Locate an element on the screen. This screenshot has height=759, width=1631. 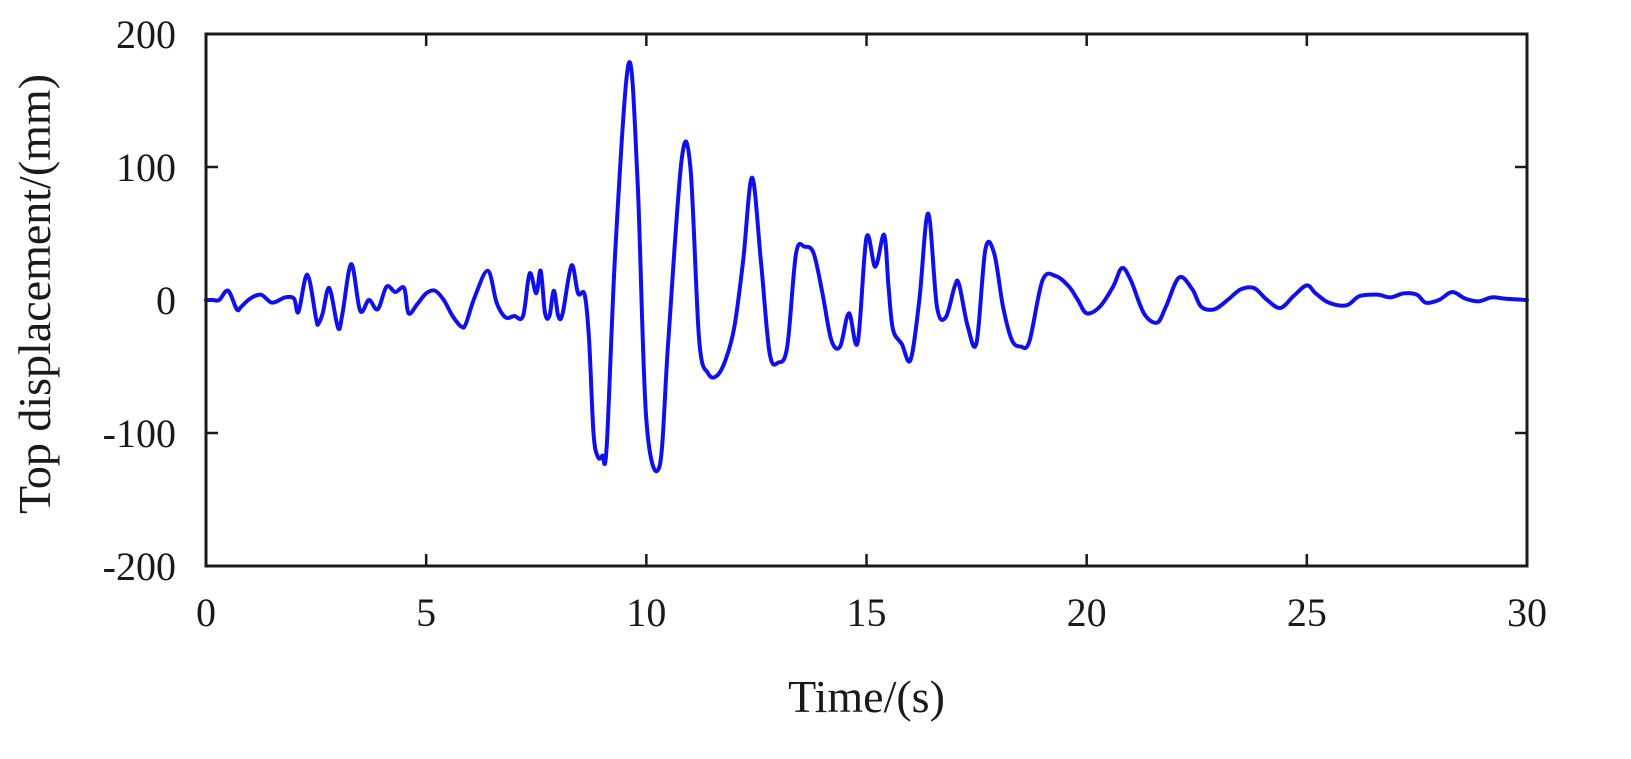
y-axis-label: Top displacement/(mm) is located at coordinates (34, 294).